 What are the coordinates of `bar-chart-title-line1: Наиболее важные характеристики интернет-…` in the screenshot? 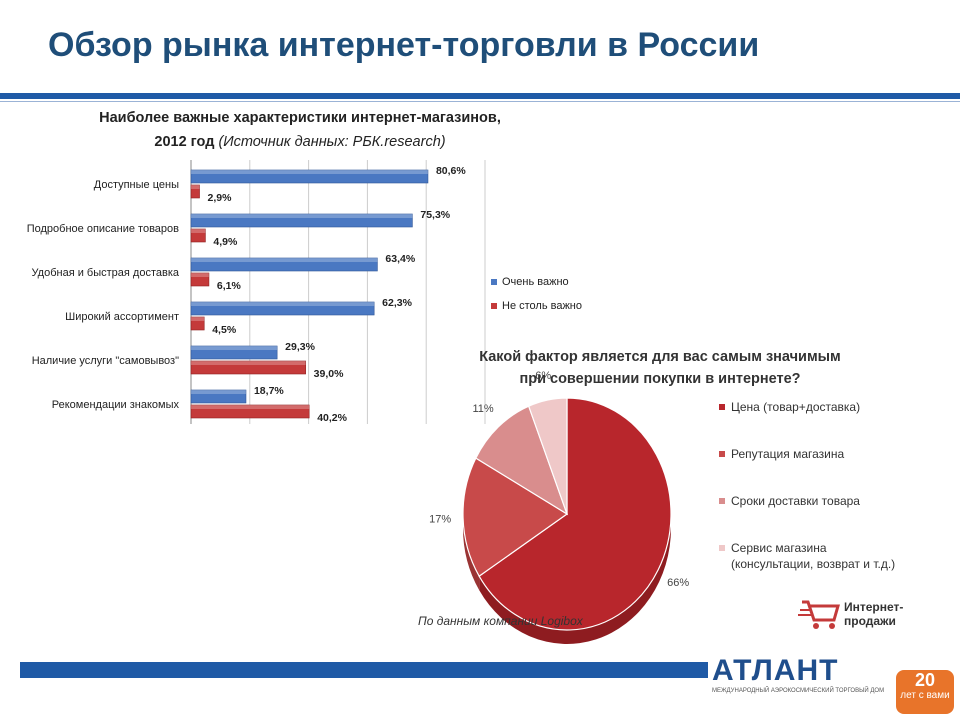 It's located at (300, 118).